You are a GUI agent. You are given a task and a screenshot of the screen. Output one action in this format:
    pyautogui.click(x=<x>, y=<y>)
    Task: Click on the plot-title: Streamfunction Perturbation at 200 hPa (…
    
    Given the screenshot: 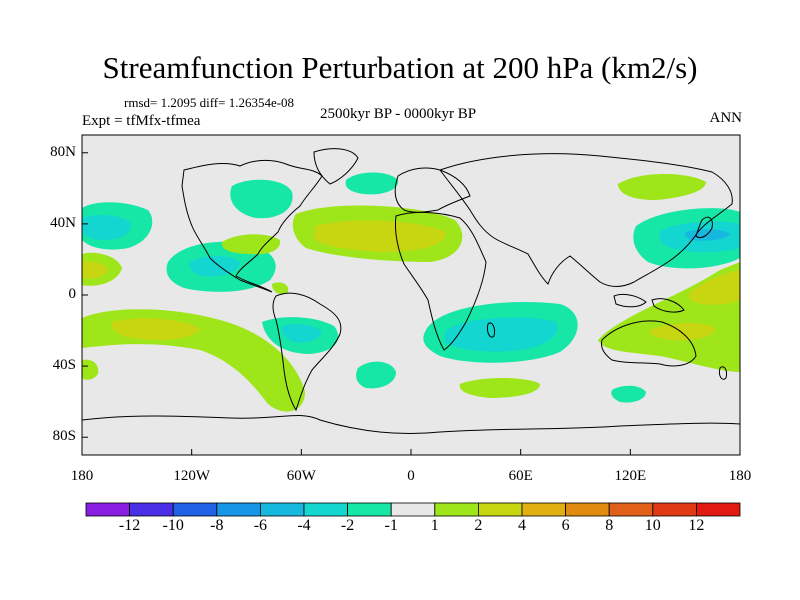 What is the action you would take?
    pyautogui.click(x=400, y=67)
    